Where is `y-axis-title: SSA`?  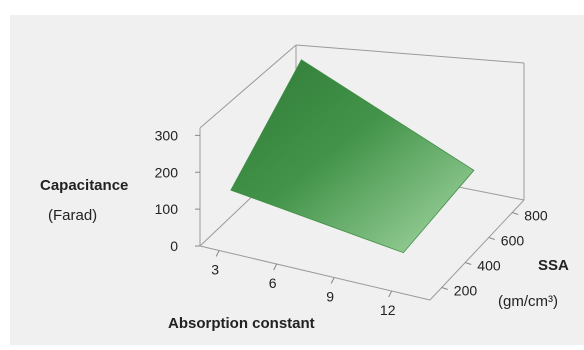
y-axis-title: SSA is located at coordinates (553, 265).